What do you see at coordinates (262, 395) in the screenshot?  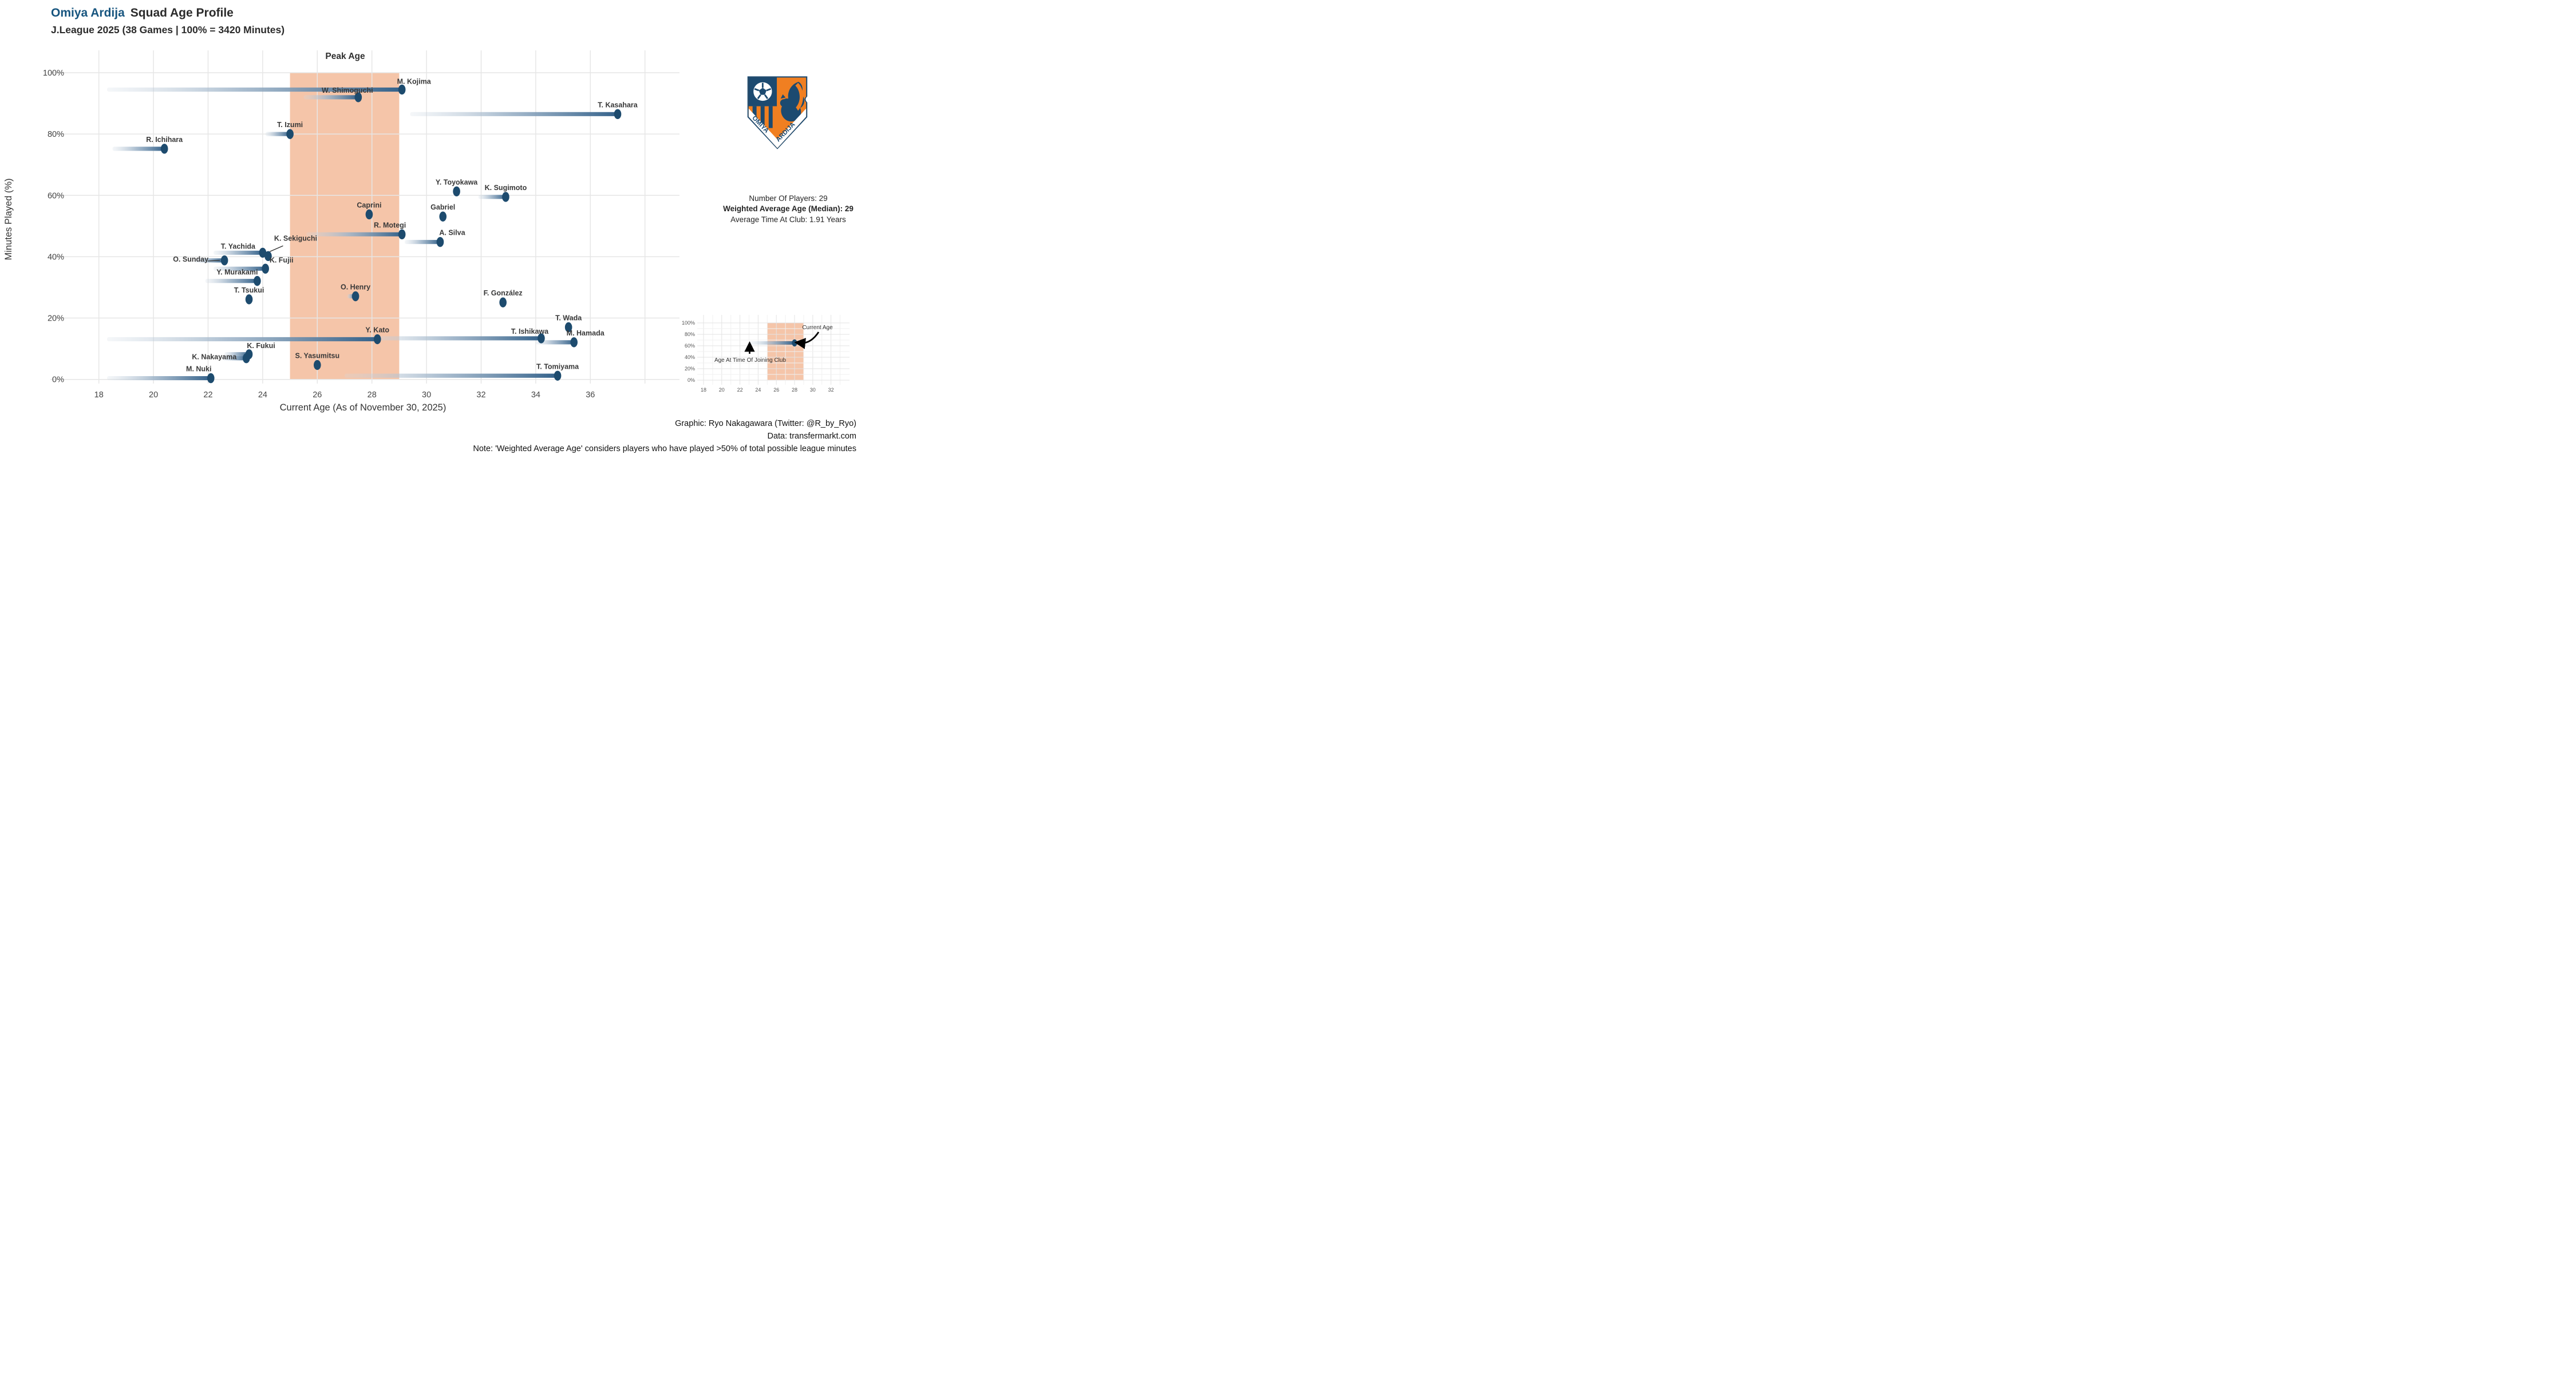 I see `x-tick-label: 24` at bounding box center [262, 395].